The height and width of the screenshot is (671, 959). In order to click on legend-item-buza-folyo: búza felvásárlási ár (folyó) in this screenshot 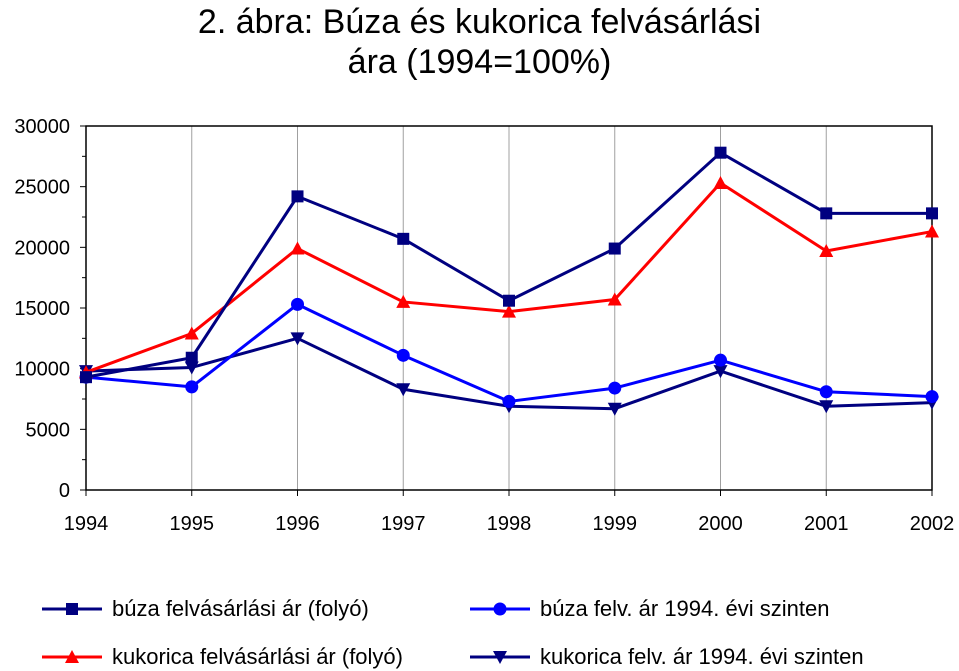, I will do `click(204, 609)`.